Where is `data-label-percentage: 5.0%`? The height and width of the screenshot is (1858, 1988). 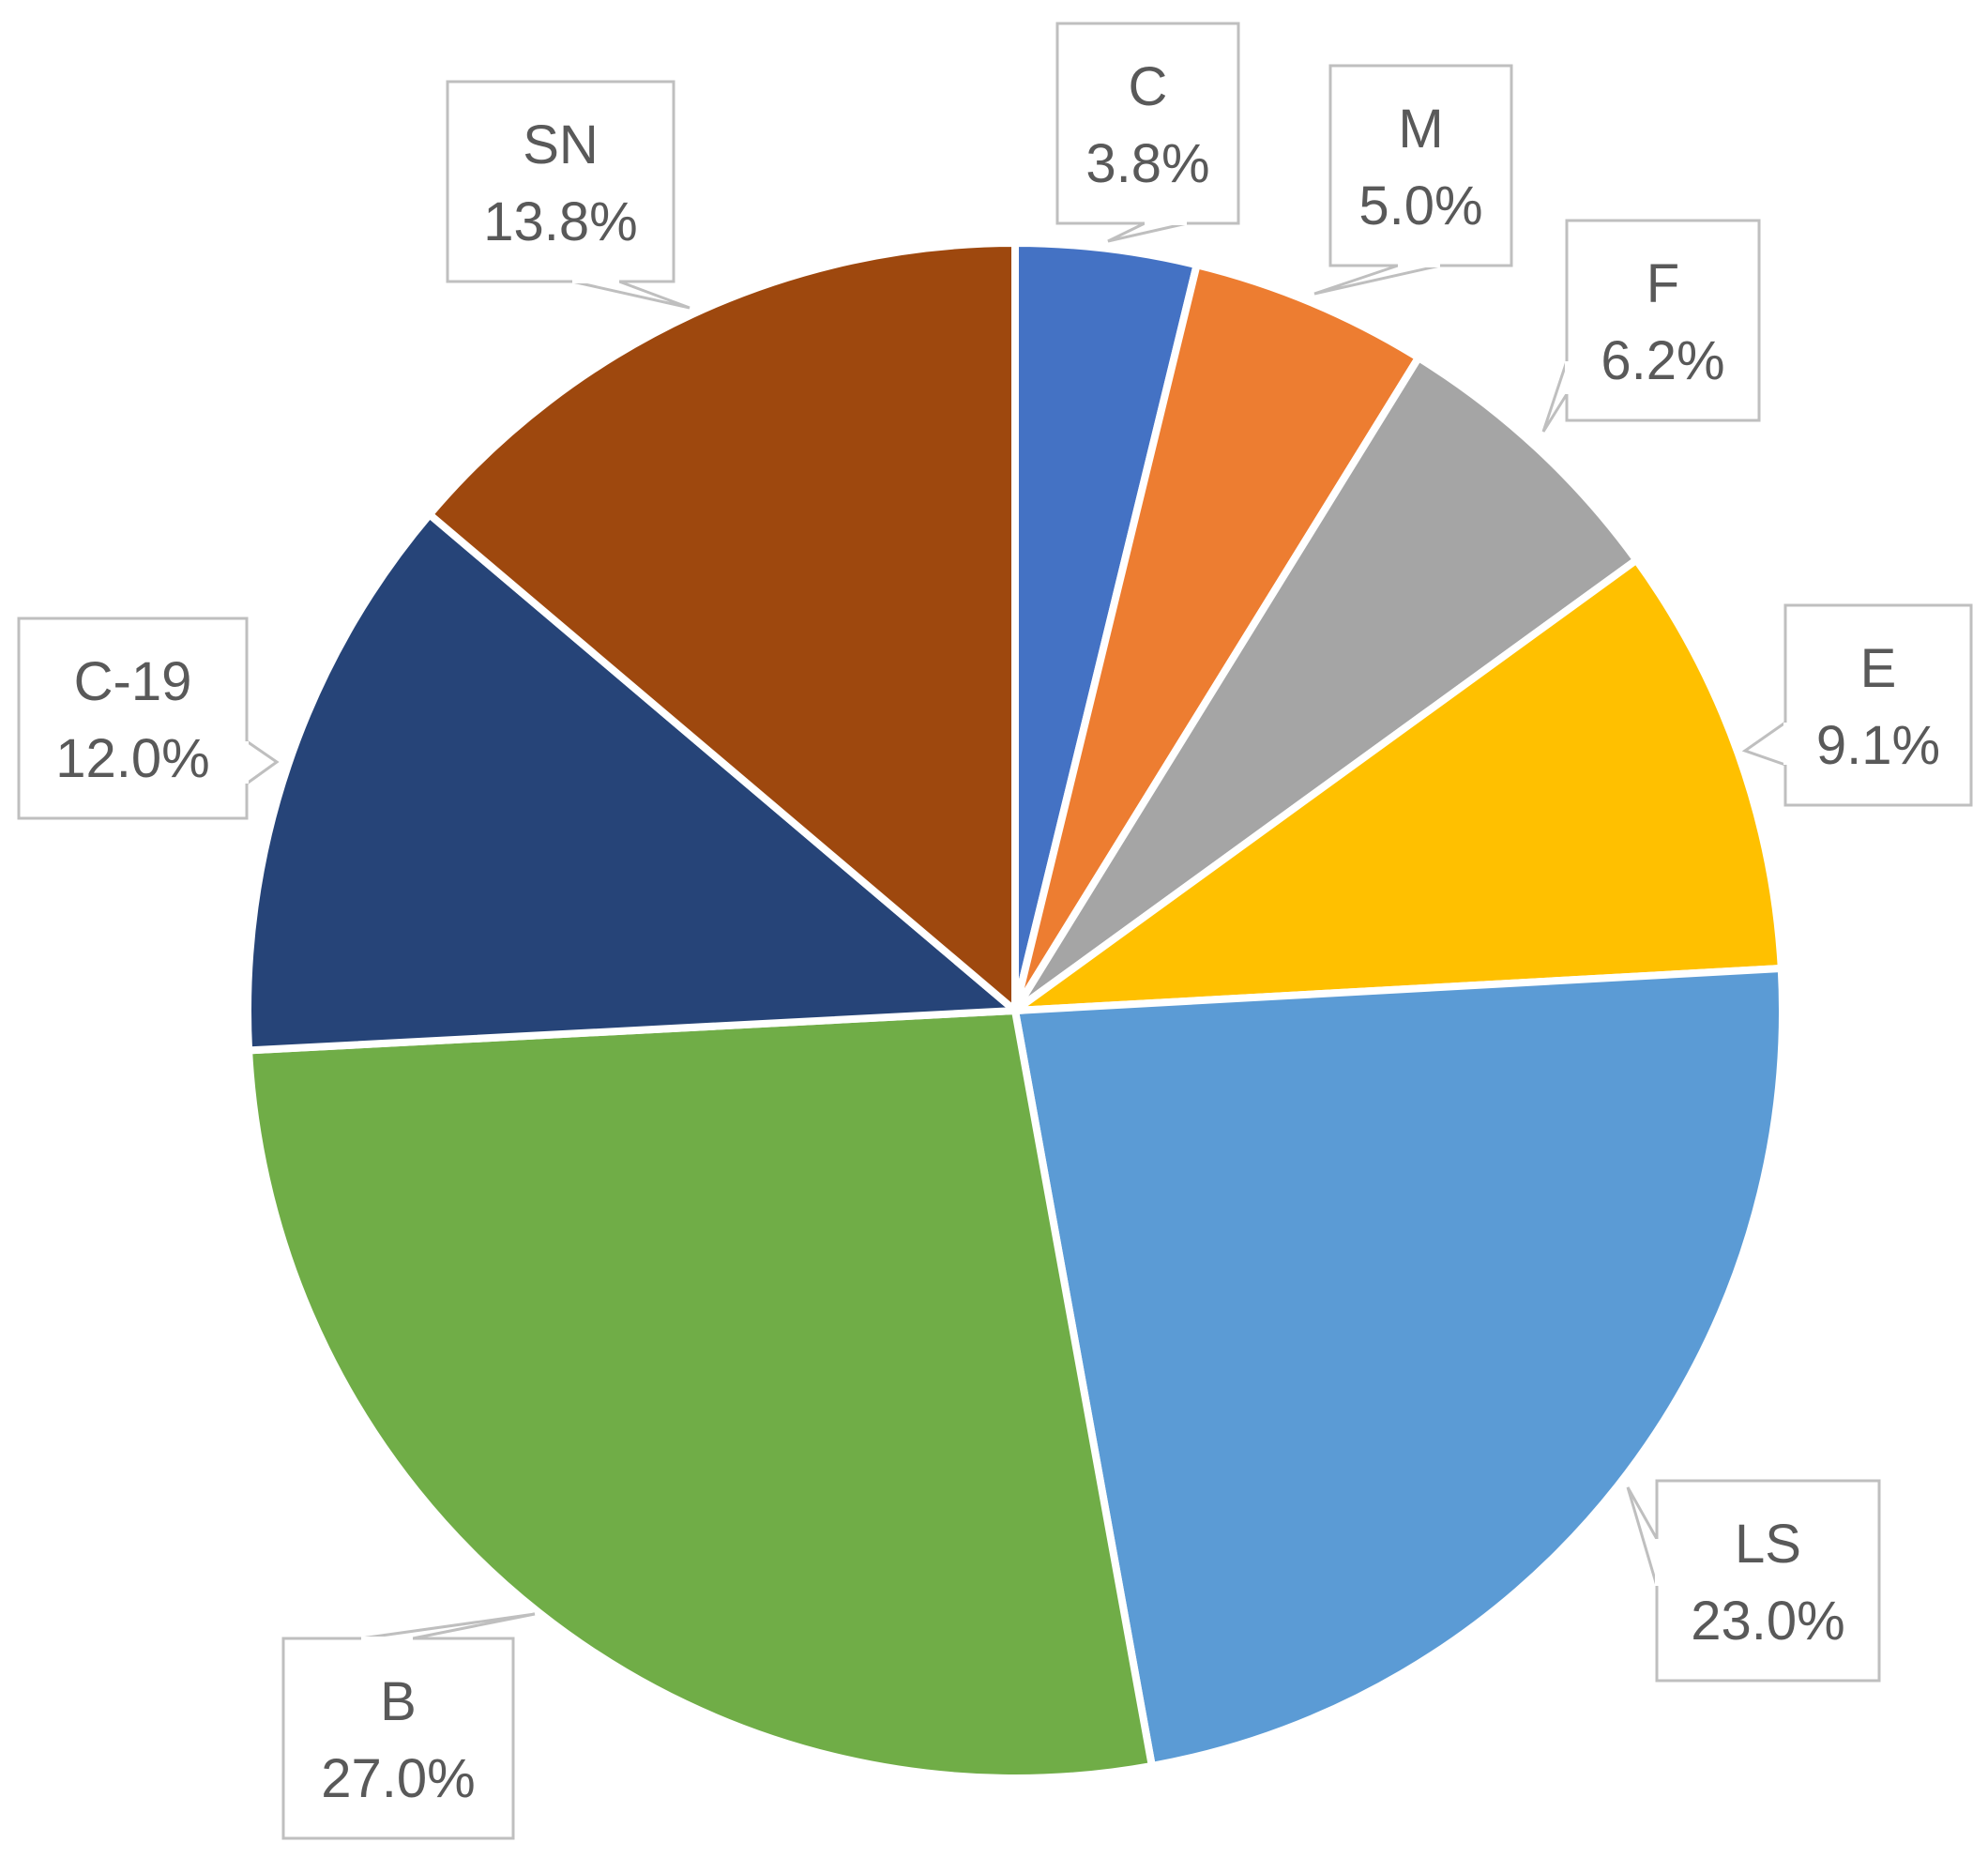
data-label-percentage: 5.0% is located at coordinates (1420, 205).